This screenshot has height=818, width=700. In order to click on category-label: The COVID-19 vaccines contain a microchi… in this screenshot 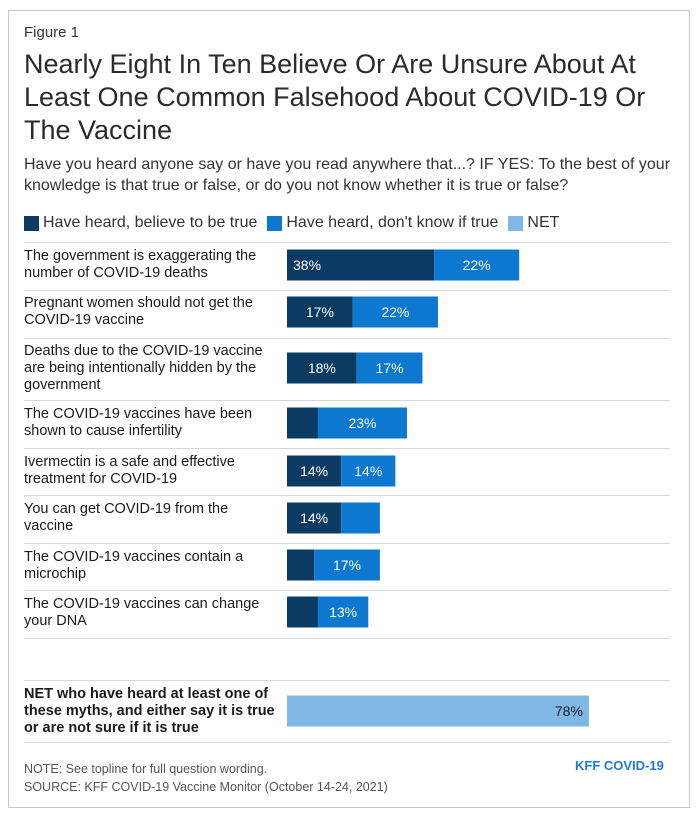, I will do `click(134, 565)`.